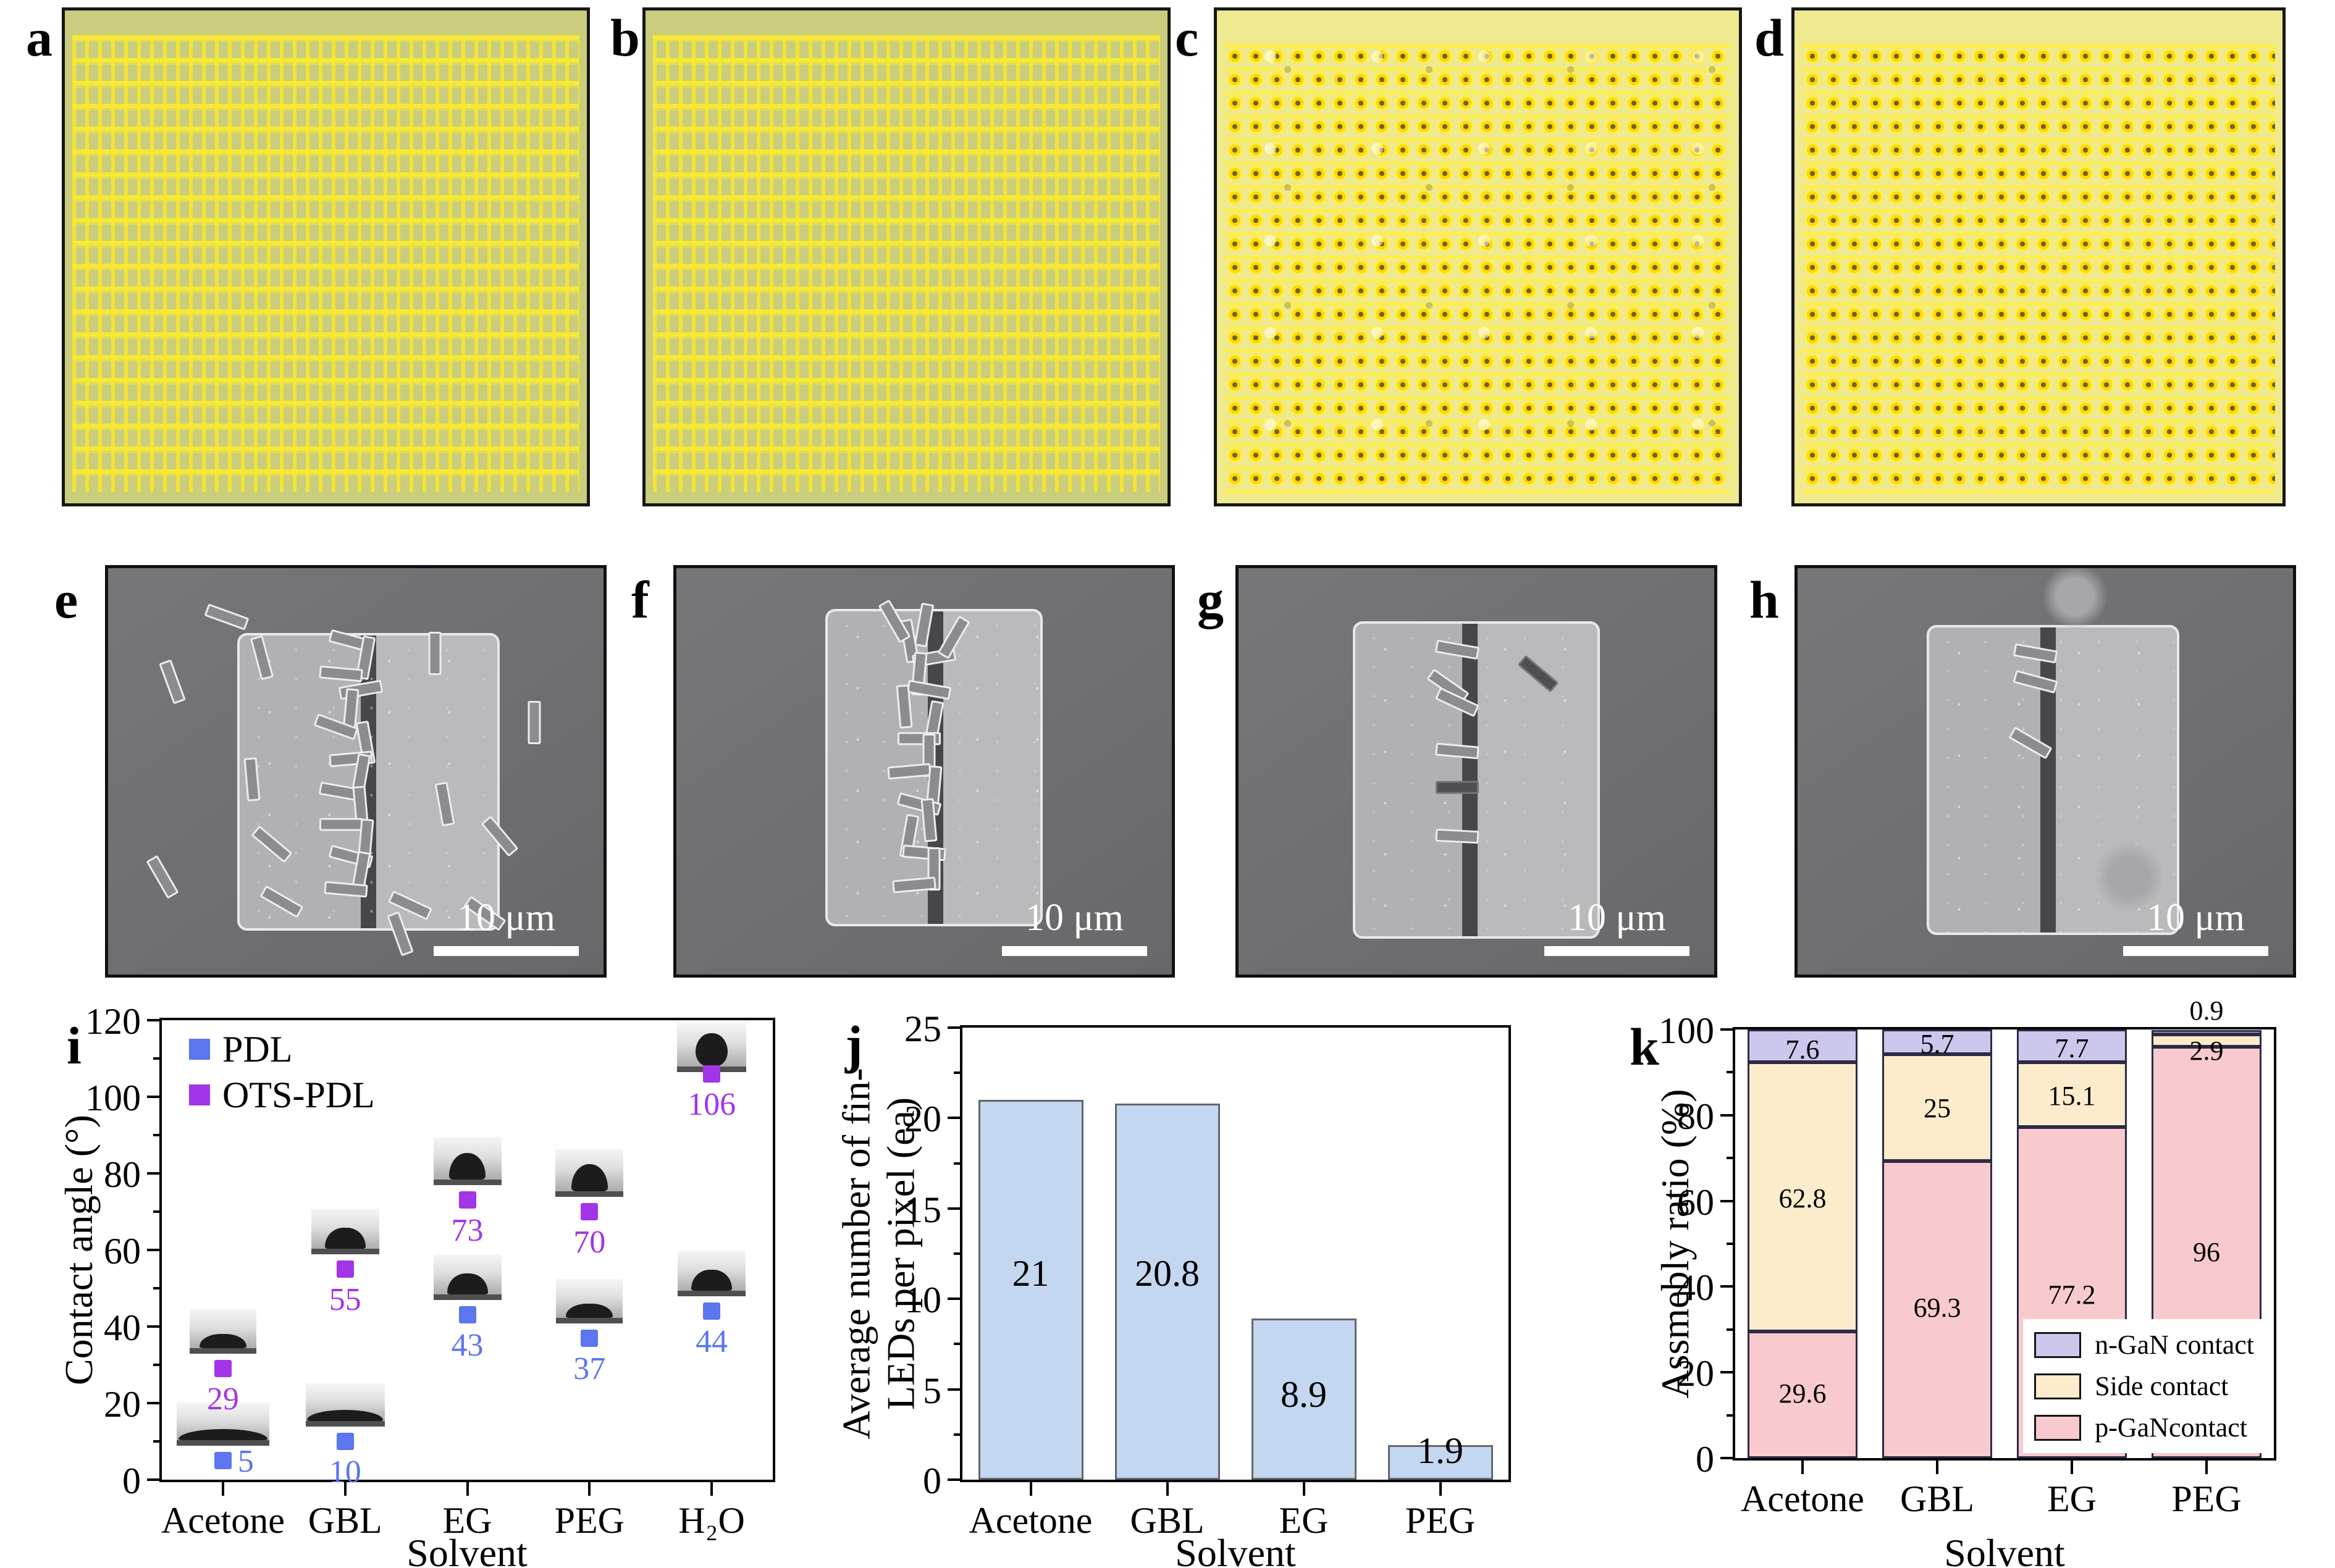 The height and width of the screenshot is (1568, 2335). What do you see at coordinates (2058, 1428) in the screenshot?
I see `p-gan-swatch` at bounding box center [2058, 1428].